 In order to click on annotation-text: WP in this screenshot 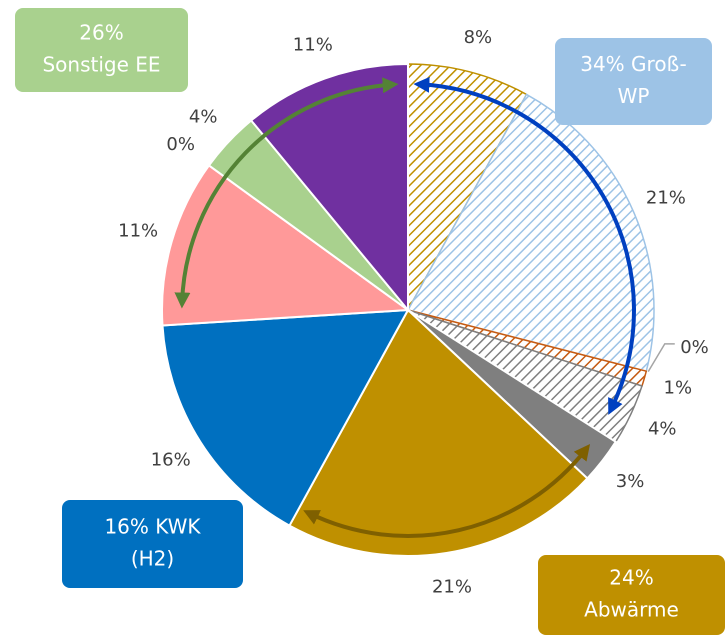, I will do `click(634, 96)`.